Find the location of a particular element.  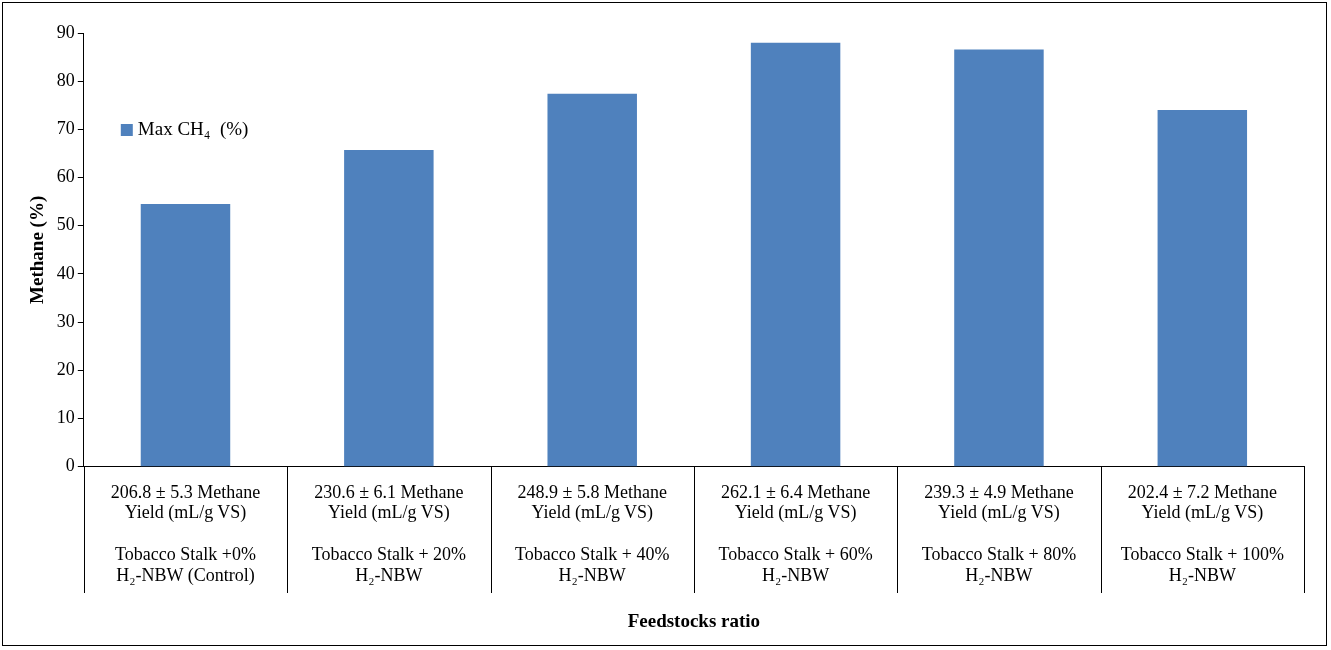

y-axis-title: Methane (%) is located at coordinates (37, 249).